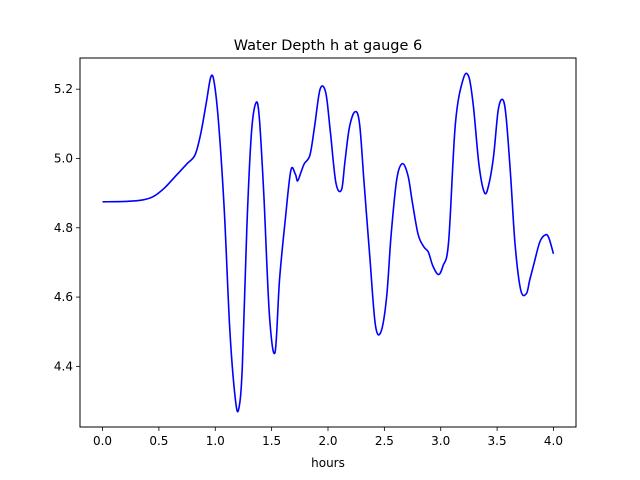  What do you see at coordinates (158, 441) in the screenshot?
I see `x-tick-label: 0.5` at bounding box center [158, 441].